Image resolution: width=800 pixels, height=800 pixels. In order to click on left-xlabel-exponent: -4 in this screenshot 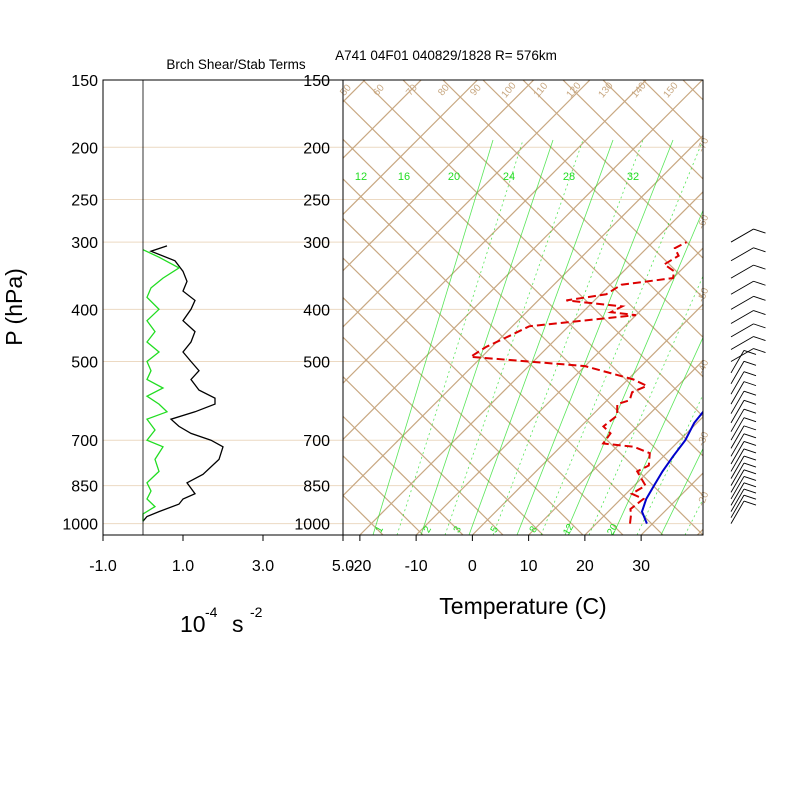, I will do `click(211, 612)`.